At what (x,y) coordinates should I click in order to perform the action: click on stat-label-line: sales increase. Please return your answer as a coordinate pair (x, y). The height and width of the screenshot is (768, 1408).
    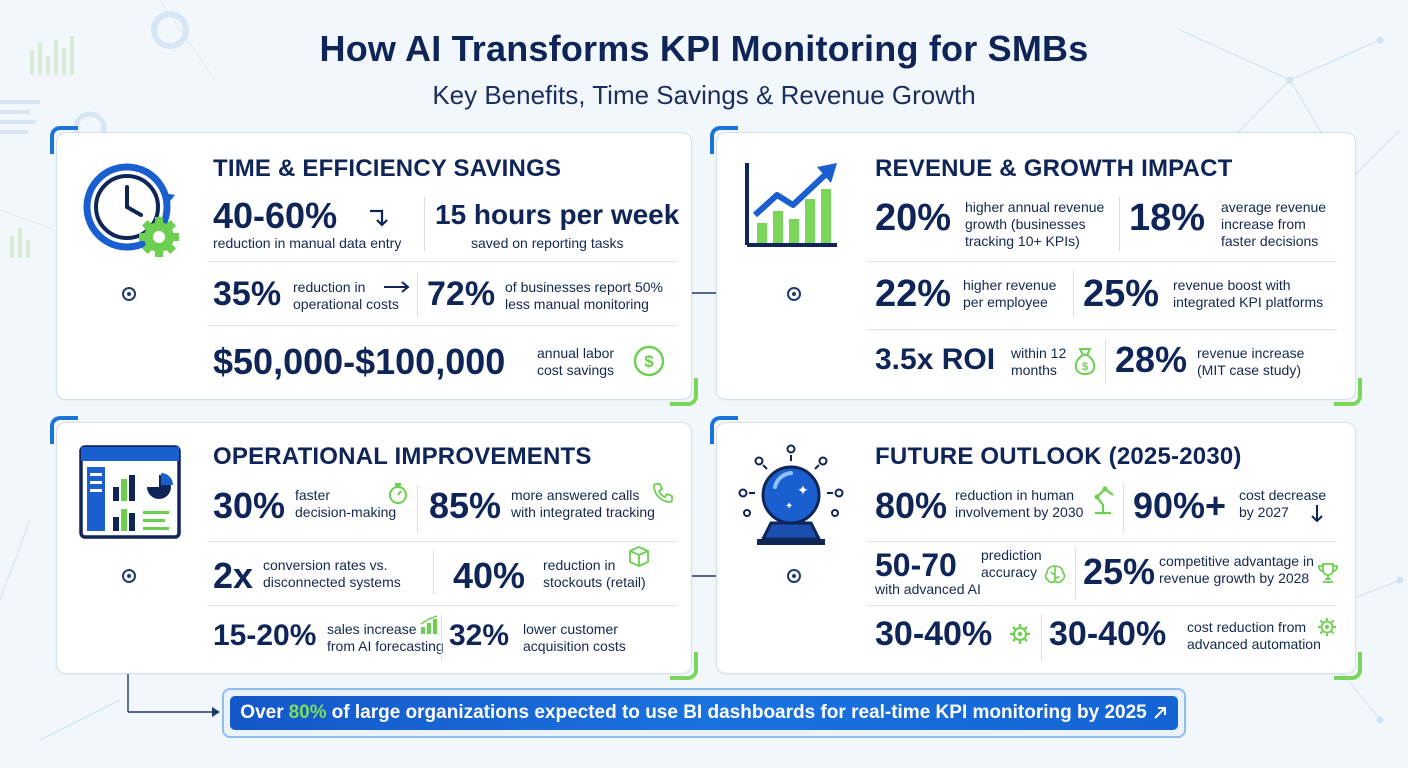
    Looking at the image, I should click on (372, 629).